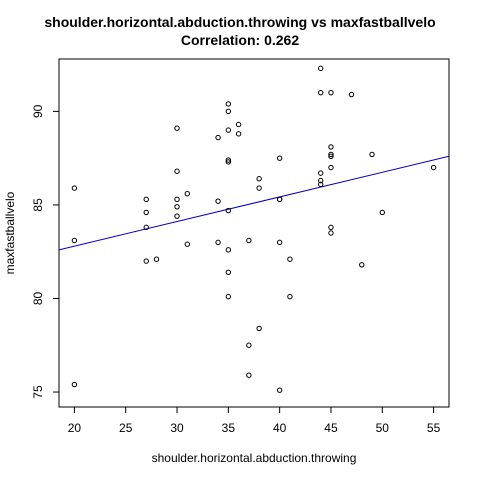 This screenshot has width=480, height=480. Describe the element at coordinates (280, 428) in the screenshot. I see `x-tick-label: 40` at that location.